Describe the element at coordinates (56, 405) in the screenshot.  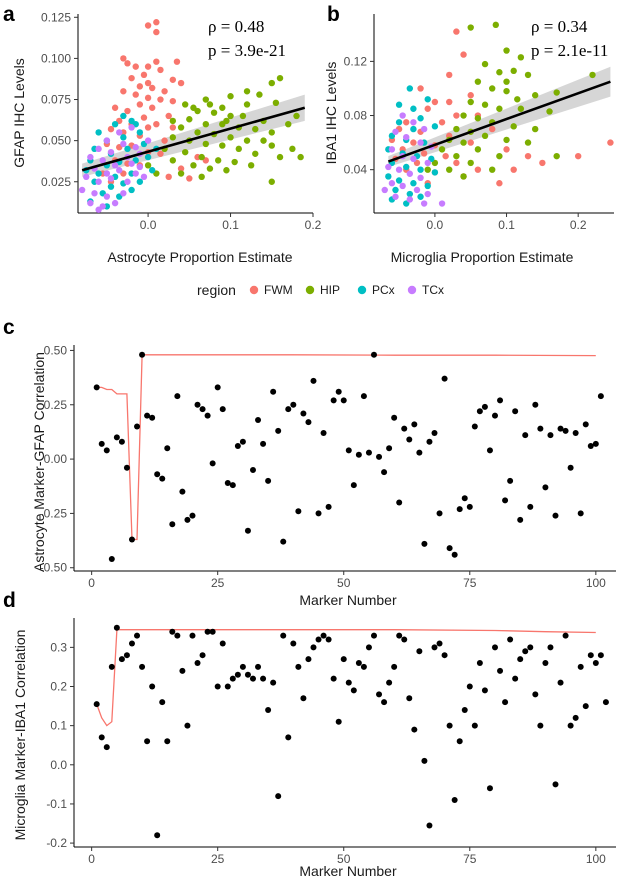
I see `y-tick-label: 0.25` at that location.